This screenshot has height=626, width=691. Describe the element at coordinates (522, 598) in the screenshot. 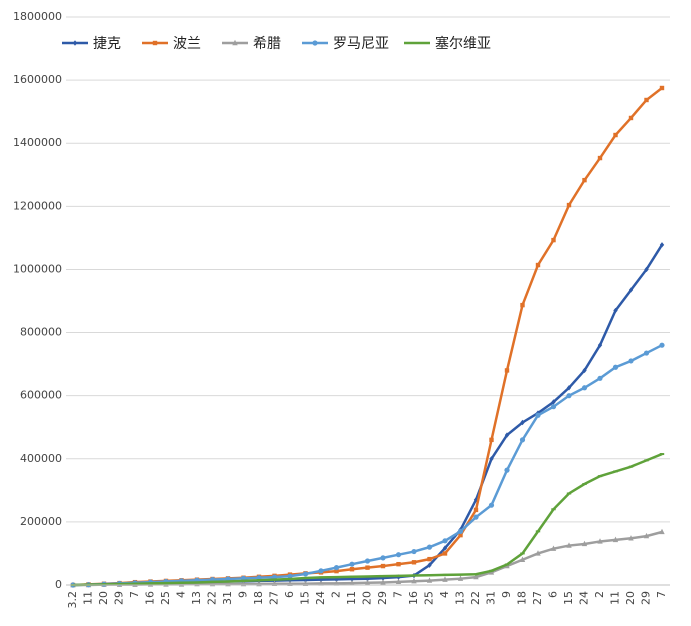

I see `x-tick-label: 18` at that location.